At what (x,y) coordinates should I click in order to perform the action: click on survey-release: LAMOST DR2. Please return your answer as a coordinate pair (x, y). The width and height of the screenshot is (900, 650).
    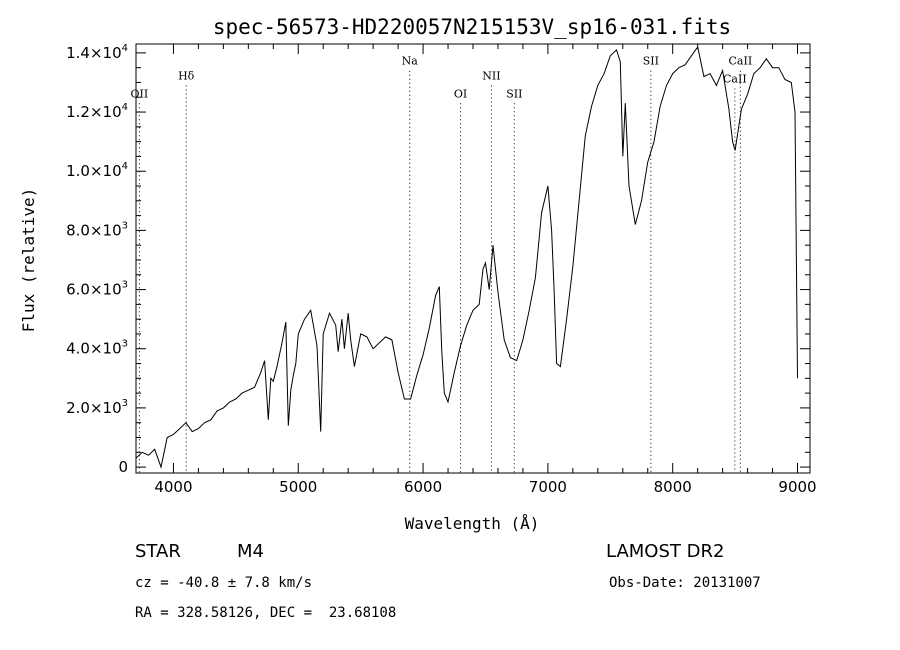
    Looking at the image, I should click on (665, 551).